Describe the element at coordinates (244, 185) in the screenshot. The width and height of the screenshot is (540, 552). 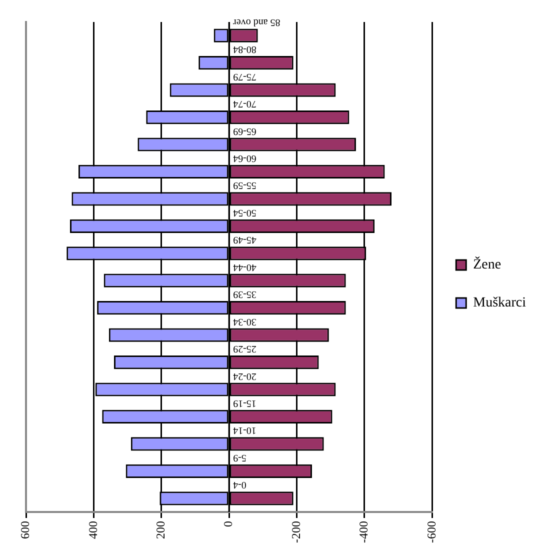
I see `y-tick-label: 55-59` at that location.